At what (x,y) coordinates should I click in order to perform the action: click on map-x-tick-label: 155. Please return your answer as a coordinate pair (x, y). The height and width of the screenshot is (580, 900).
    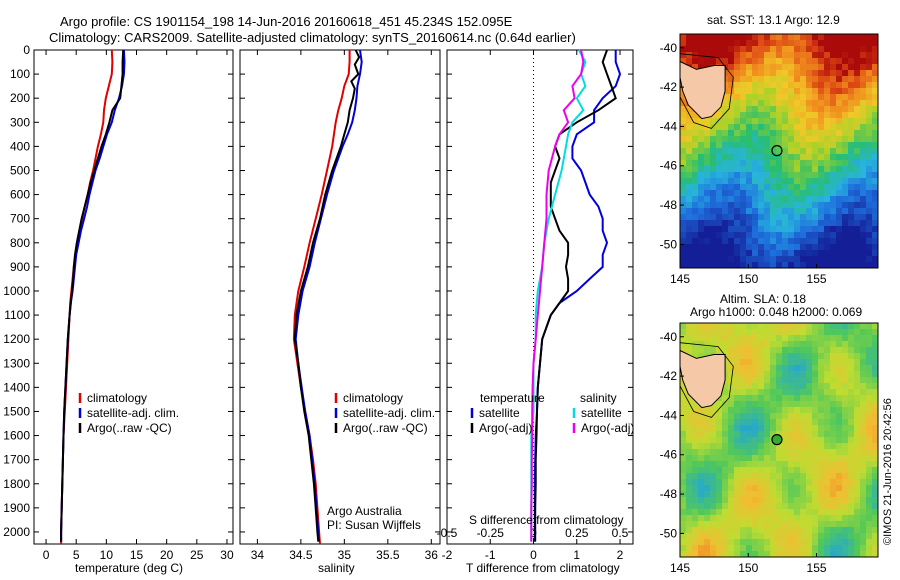
    Looking at the image, I should click on (817, 568).